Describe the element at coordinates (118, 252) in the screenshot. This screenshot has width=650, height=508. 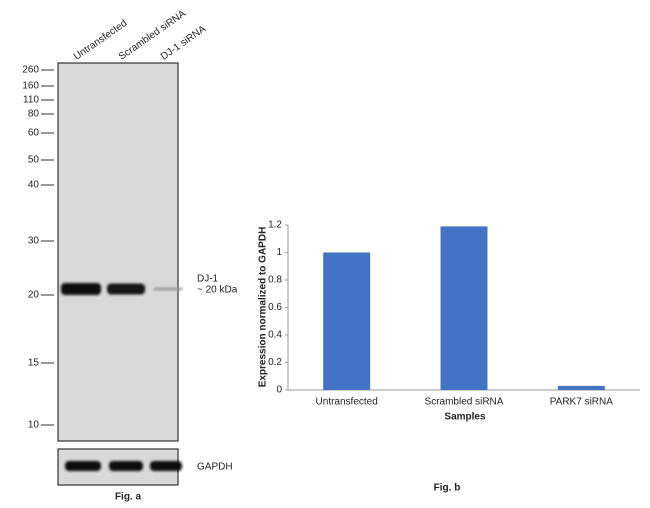
I see `blot-membrane` at that location.